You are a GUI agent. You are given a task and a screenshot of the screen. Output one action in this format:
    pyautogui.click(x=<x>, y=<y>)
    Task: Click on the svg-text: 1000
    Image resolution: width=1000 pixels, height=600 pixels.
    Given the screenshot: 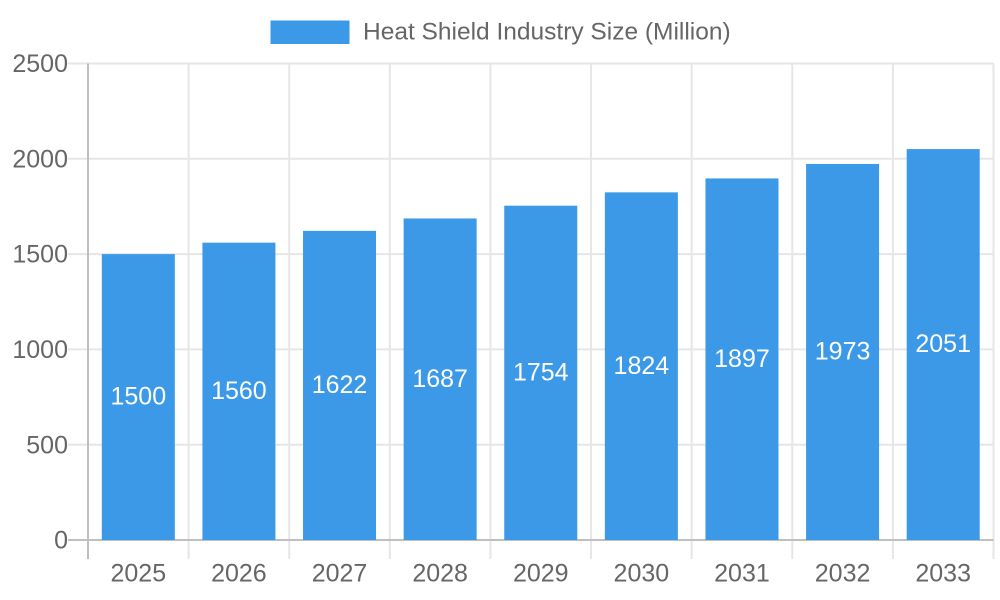 What is the action you would take?
    pyautogui.click(x=40, y=350)
    